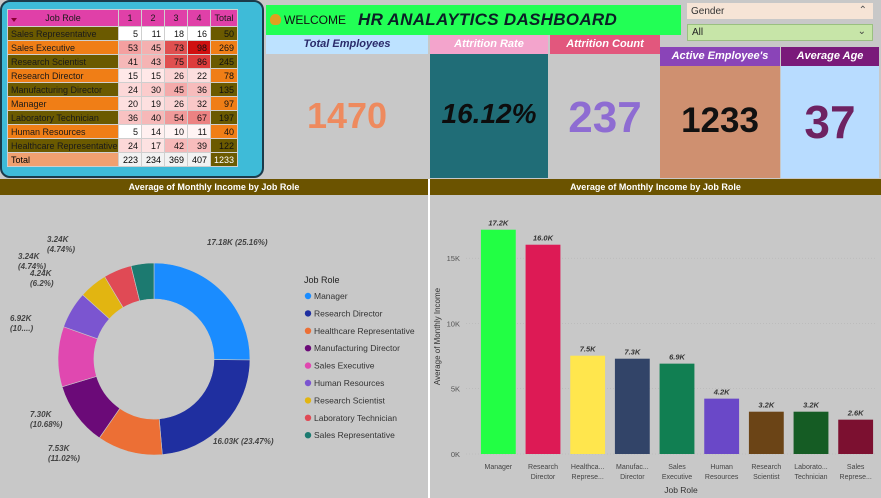 Image resolution: width=881 pixels, height=498 pixels. What do you see at coordinates (357, 348) in the screenshot?
I see `legend-item: Manufacturing Director` at bounding box center [357, 348].